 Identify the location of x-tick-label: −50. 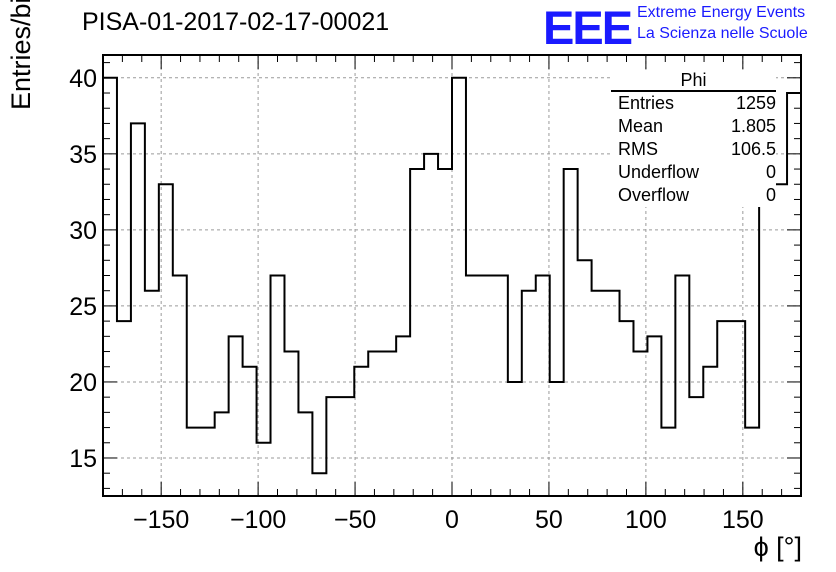
(355, 520).